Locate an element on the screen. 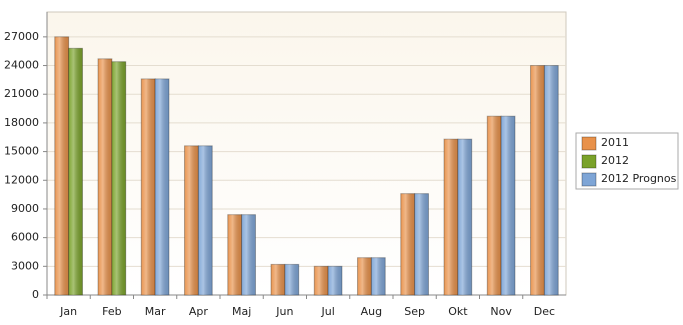 The height and width of the screenshot is (325, 683). x-tick-label: Apr is located at coordinates (199, 311).